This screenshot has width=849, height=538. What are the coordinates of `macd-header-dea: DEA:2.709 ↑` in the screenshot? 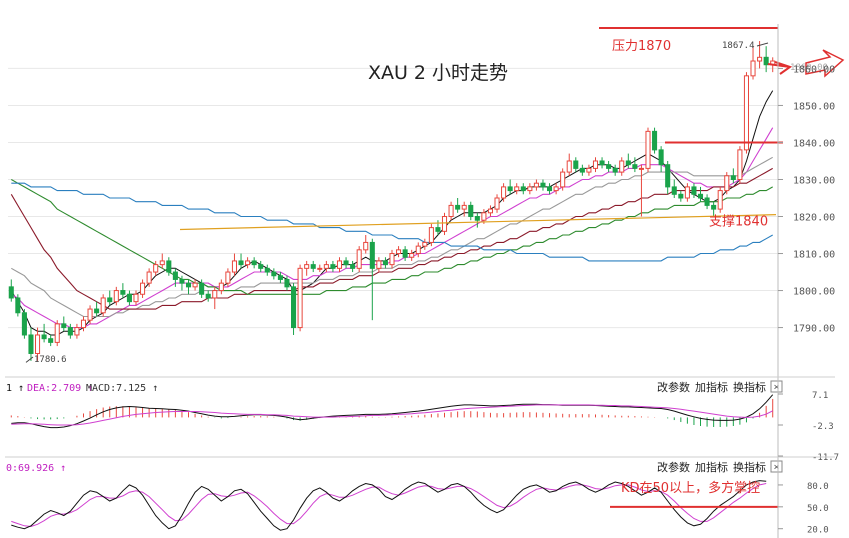 It's located at (60, 388).